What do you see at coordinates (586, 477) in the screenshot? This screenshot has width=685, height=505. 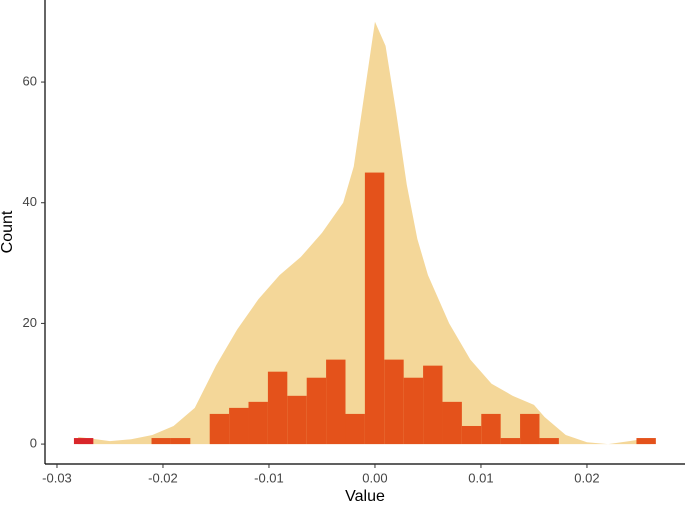 I see `x-tick-label: 0.02` at bounding box center [586, 477].